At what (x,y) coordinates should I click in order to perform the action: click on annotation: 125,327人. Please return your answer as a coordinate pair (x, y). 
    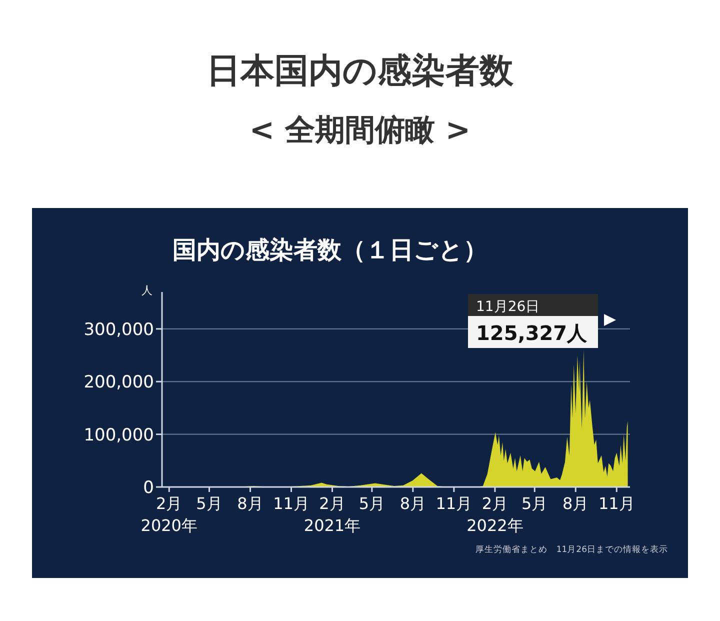
    Looking at the image, I should click on (532, 333).